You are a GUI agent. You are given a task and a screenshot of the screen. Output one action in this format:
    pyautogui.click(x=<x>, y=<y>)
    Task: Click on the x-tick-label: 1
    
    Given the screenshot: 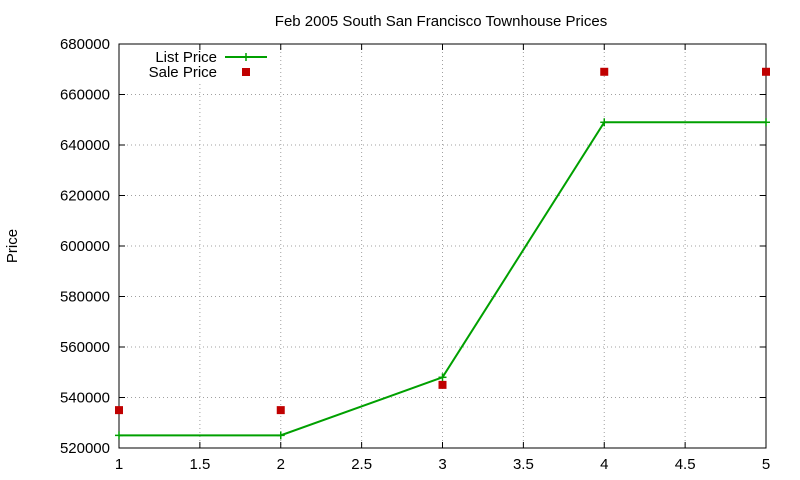 What is the action you would take?
    pyautogui.click(x=119, y=464)
    